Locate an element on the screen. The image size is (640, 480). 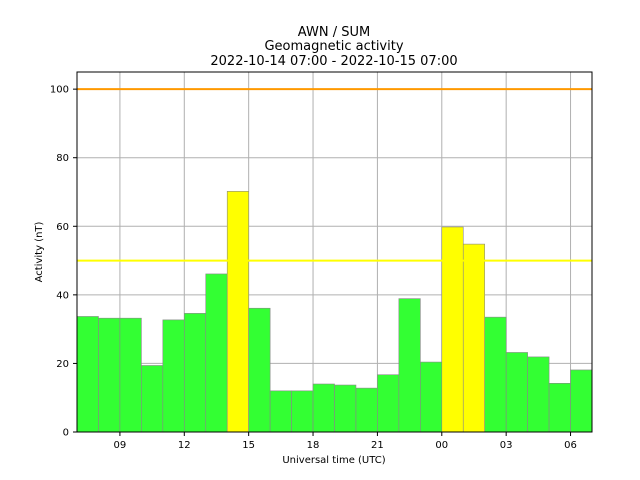
y-tick-label: 20 is located at coordinates (62, 364).